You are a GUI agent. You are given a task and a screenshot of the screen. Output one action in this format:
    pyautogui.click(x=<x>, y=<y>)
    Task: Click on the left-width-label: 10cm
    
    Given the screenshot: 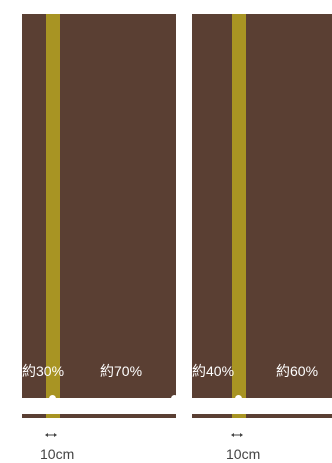 What is the action you would take?
    pyautogui.click(x=57, y=454)
    